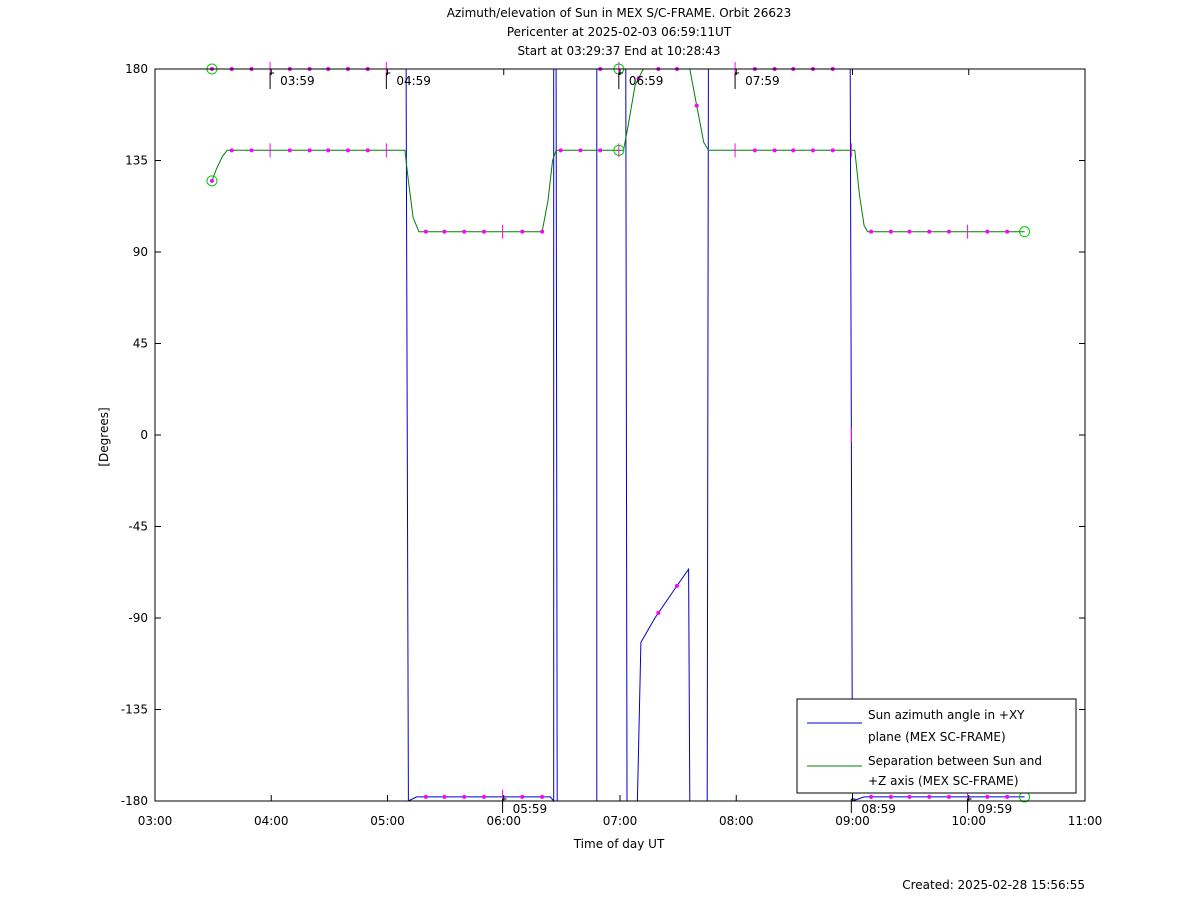  Describe the element at coordinates (620, 821) in the screenshot. I see `x-tick-label: 07:00` at that location.